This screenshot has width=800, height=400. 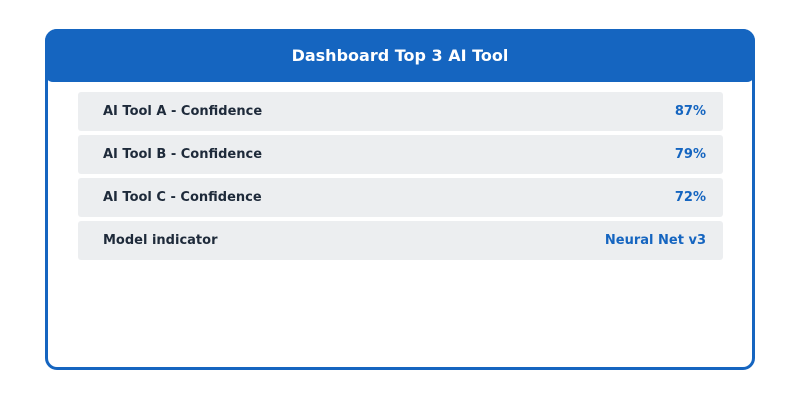 I want to click on row: AI Tool A - Confidence 87%, so click(x=400, y=111).